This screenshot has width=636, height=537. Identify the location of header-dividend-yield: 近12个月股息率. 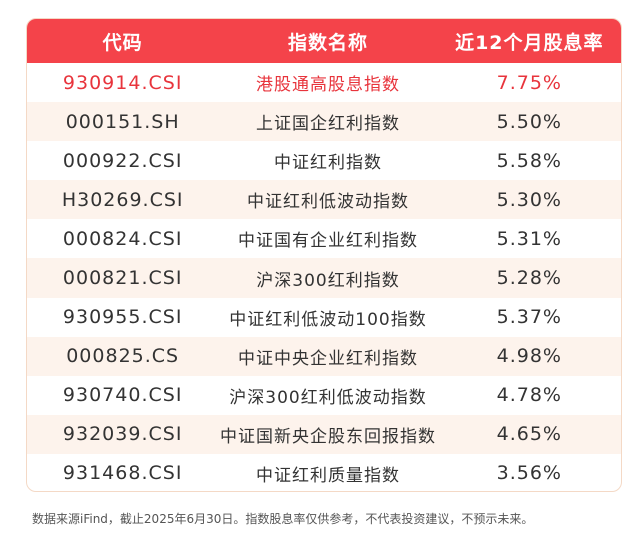
(529, 42).